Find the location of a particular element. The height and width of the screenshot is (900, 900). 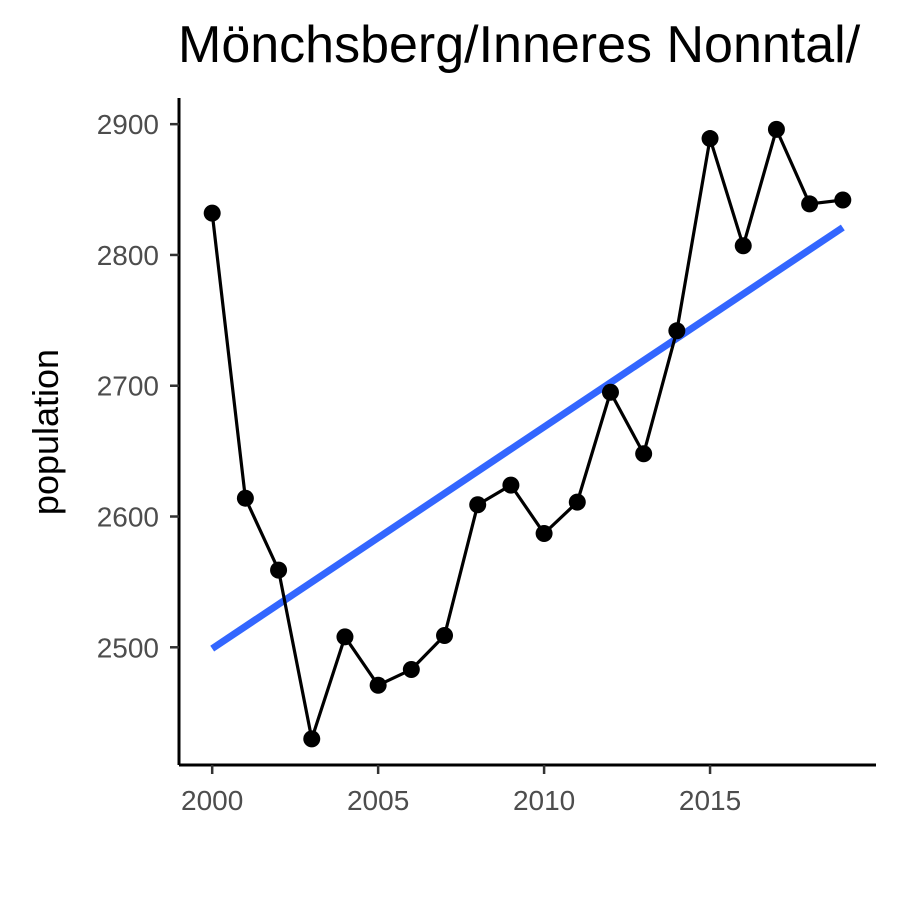

y-tick-label: 2800 is located at coordinates (128, 255).